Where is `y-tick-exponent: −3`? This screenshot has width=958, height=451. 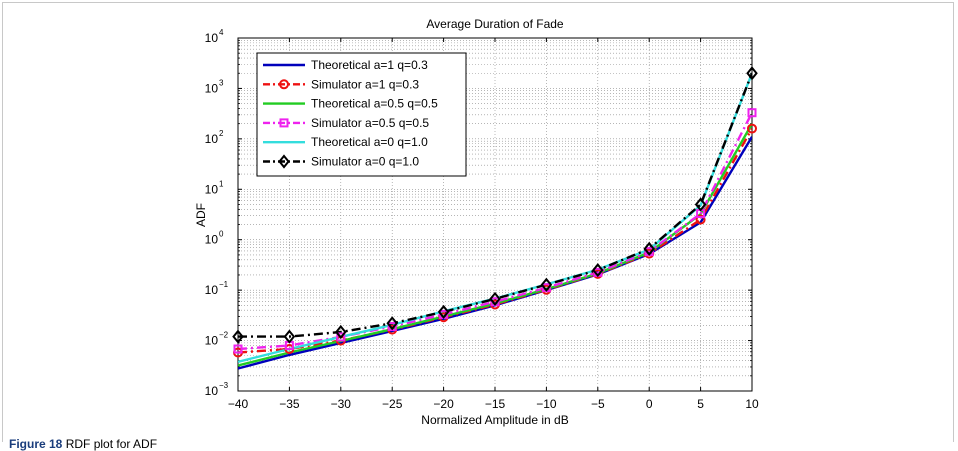
y-tick-exponent: −3 is located at coordinates (224, 385).